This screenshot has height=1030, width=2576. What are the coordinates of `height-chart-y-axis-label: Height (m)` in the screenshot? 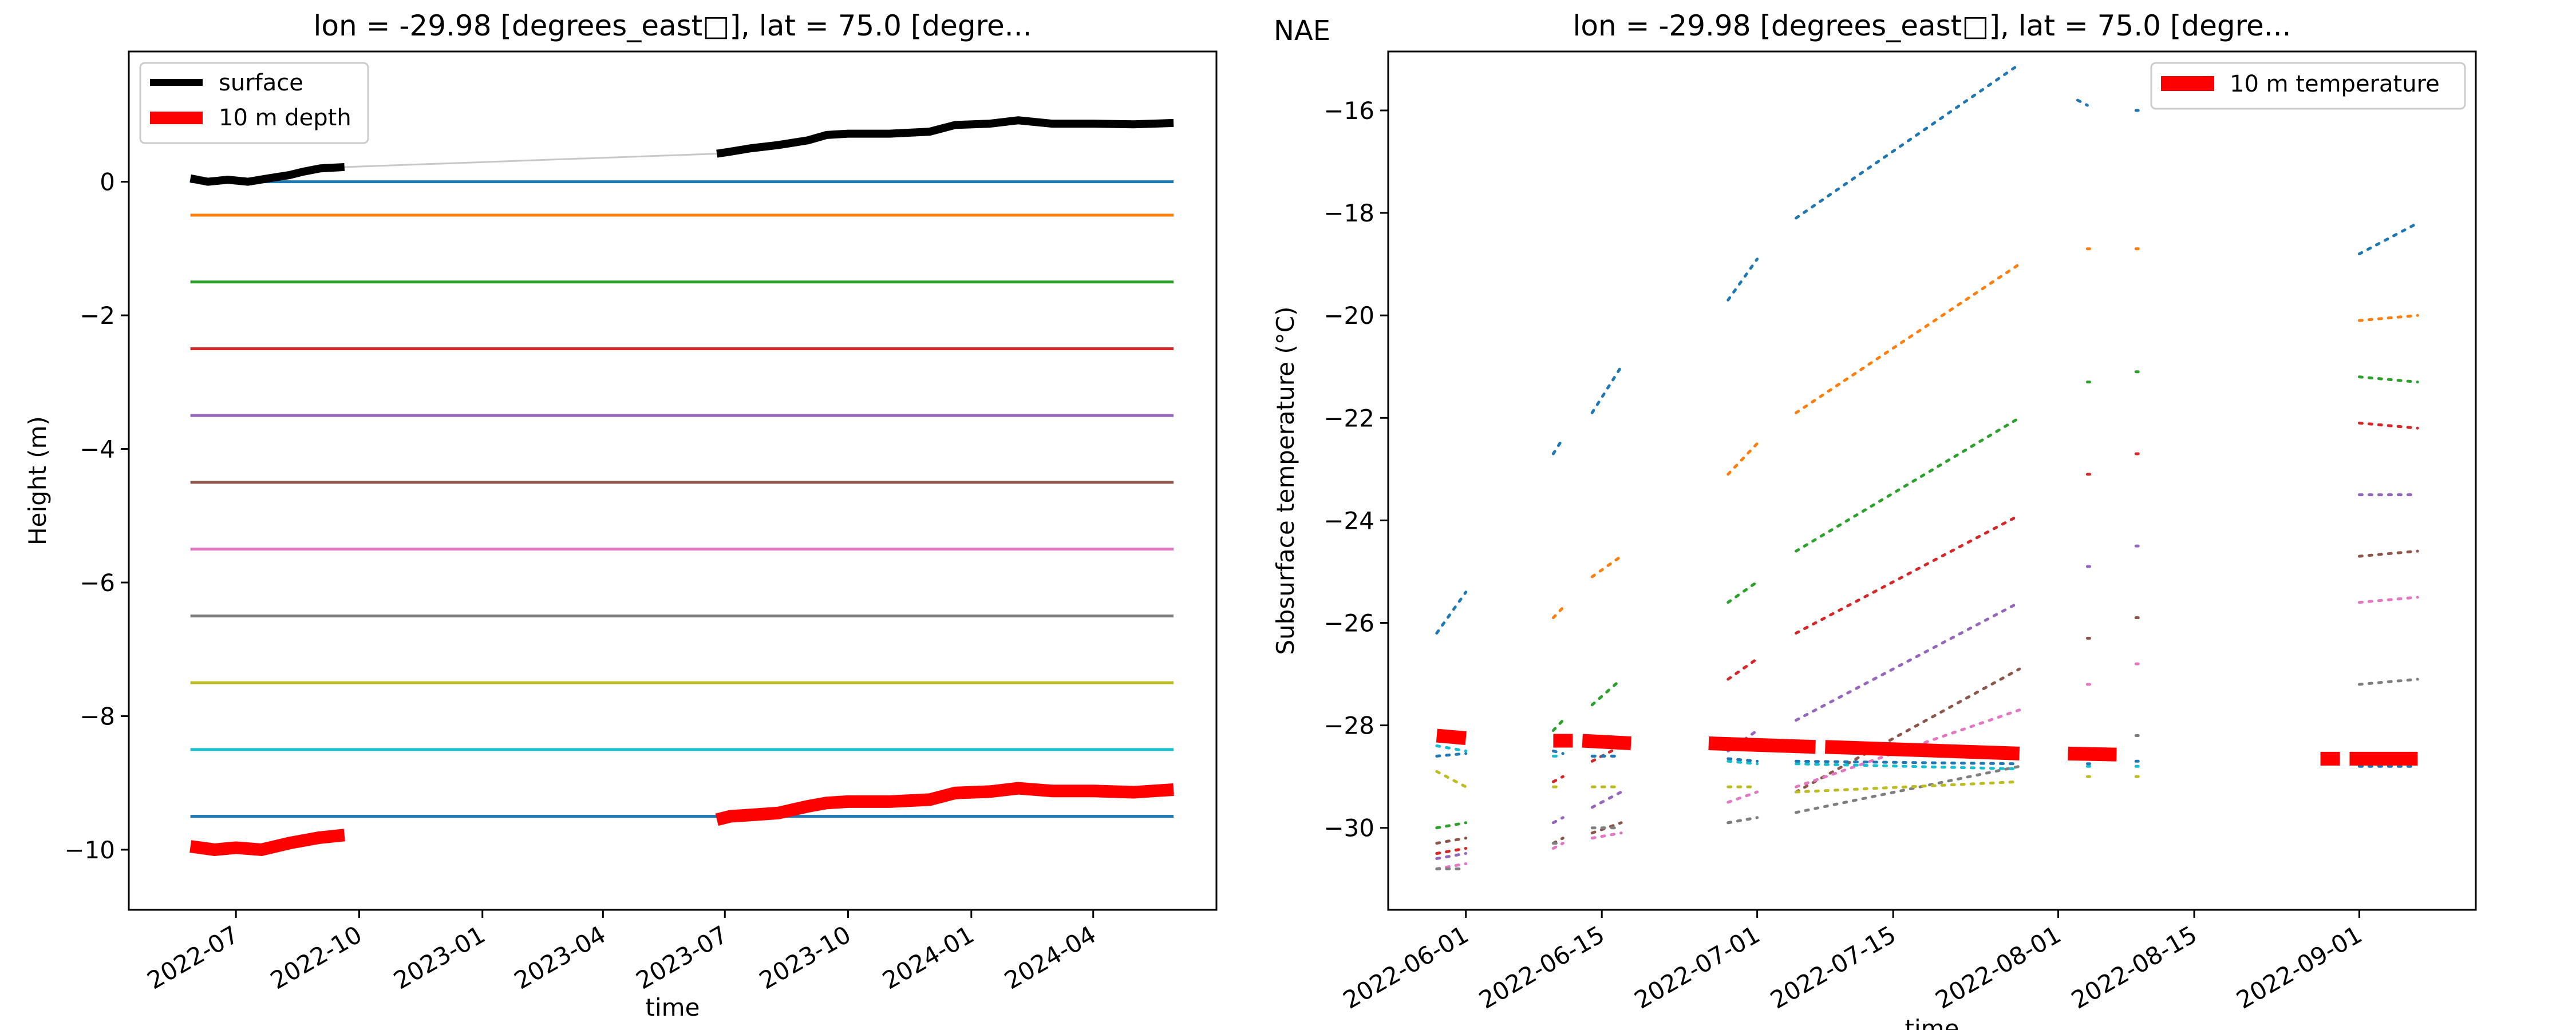 It's located at (37, 480).